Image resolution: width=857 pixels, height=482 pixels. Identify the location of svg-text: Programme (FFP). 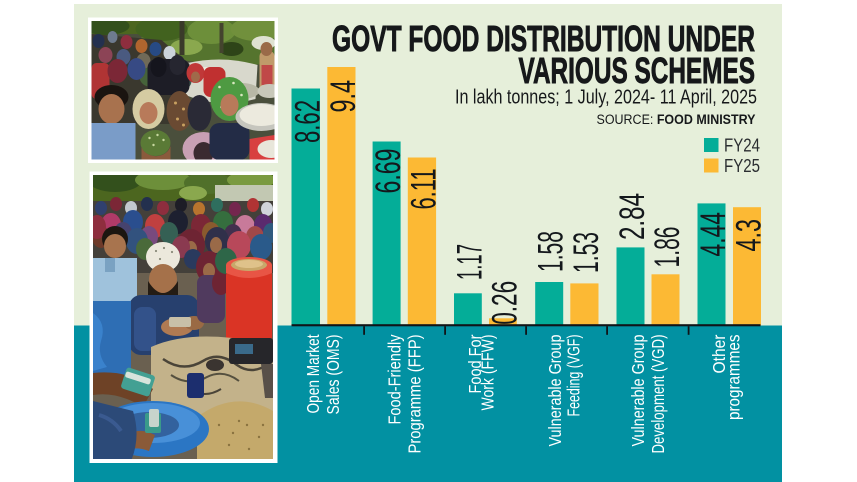
(415, 393).